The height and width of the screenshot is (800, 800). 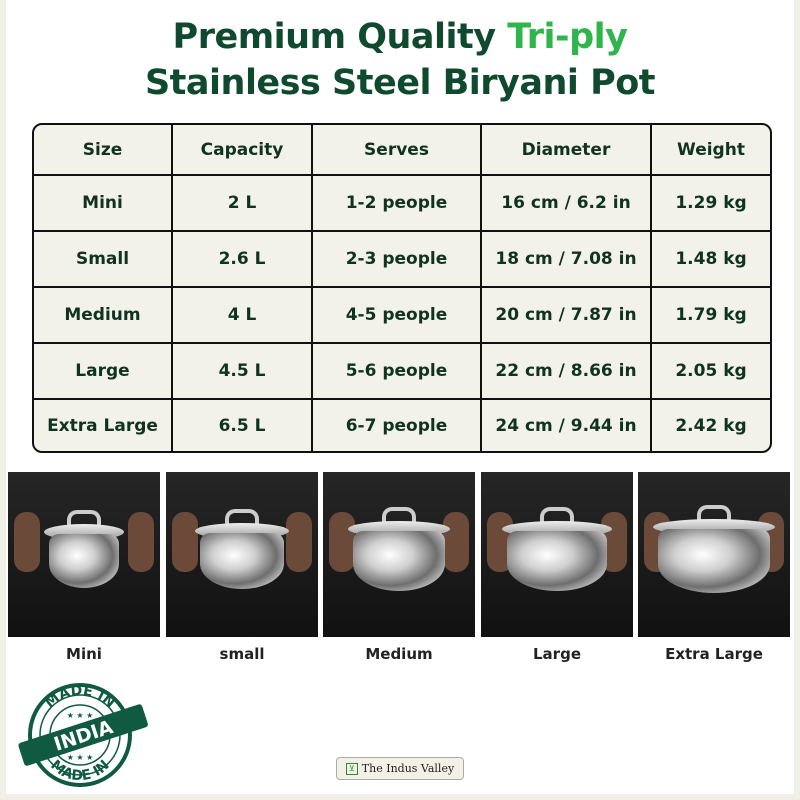 I want to click on table-cell: 24 cm / 9.44 in, so click(x=567, y=425).